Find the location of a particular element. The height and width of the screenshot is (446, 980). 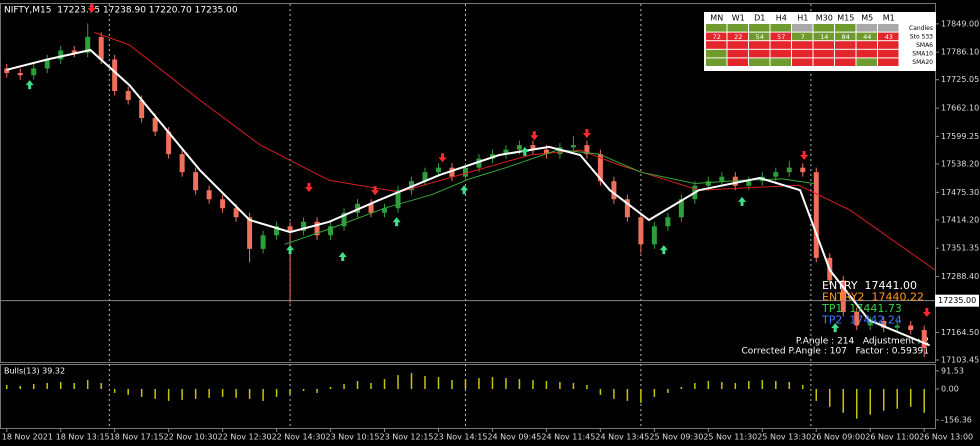

y-tick-label: 17538.20 is located at coordinates (960, 163).